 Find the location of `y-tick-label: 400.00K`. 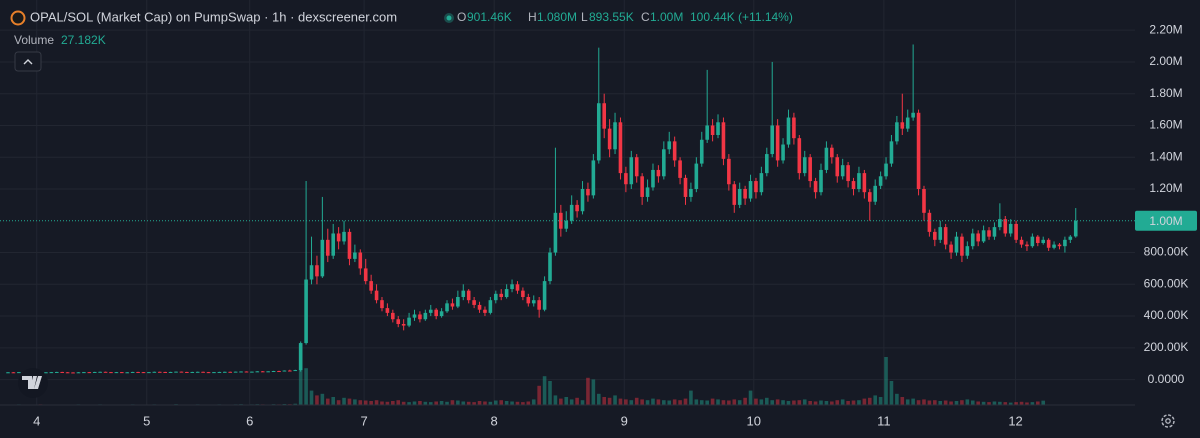

y-tick-label: 400.00K is located at coordinates (1166, 315).